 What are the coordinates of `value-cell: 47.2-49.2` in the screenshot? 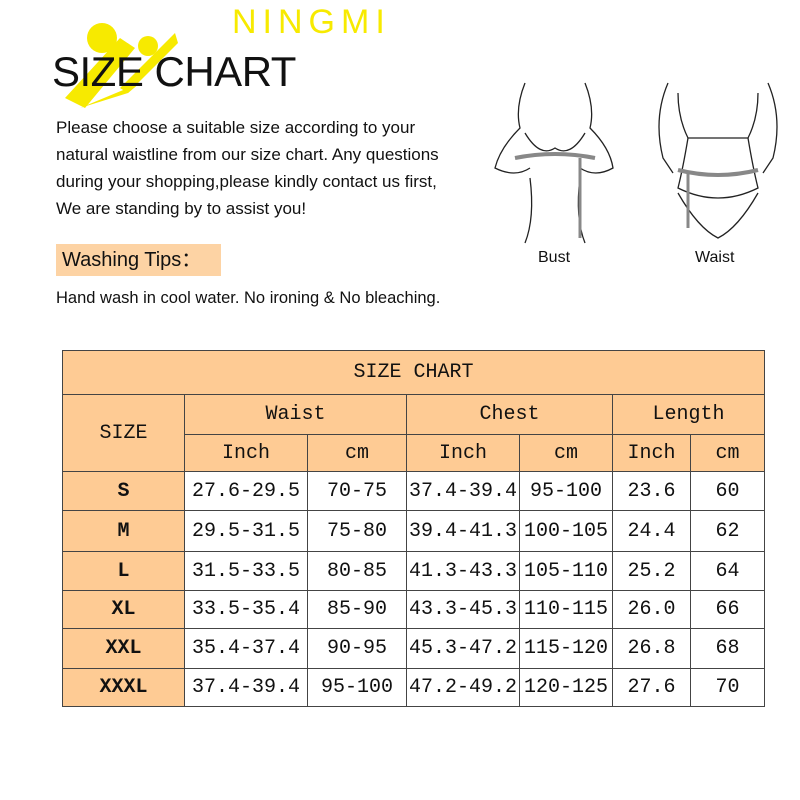 It's located at (463, 687).